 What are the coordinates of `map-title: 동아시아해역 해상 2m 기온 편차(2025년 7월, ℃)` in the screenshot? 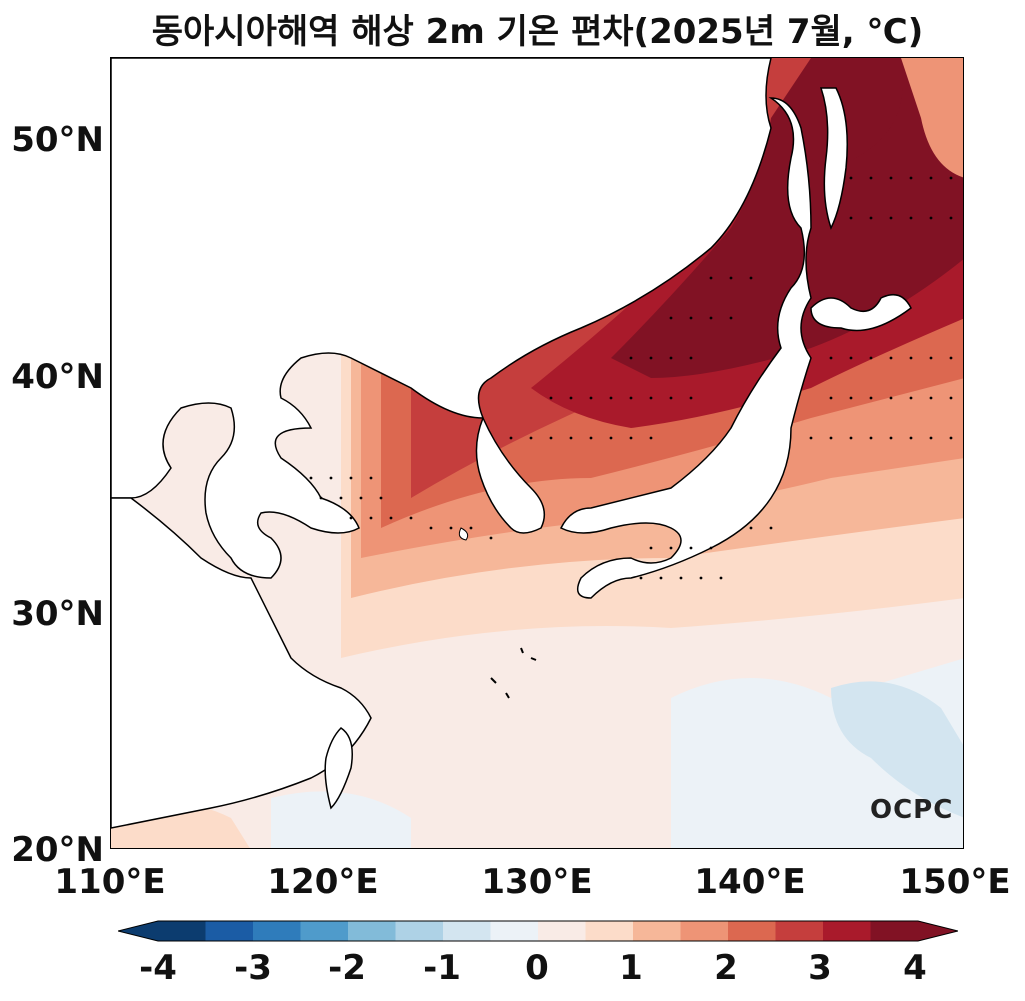 It's located at (537, 32).